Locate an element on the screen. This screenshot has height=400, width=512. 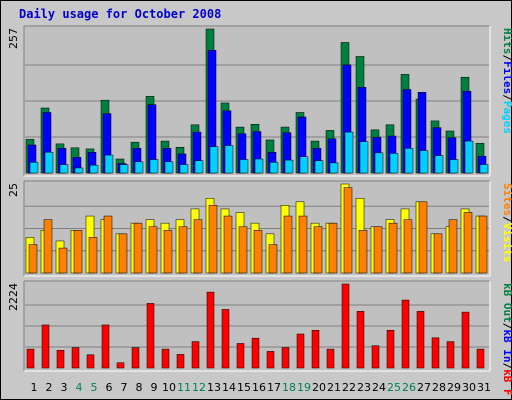
x-tick-label-9: 9 is located at coordinates (154, 387).